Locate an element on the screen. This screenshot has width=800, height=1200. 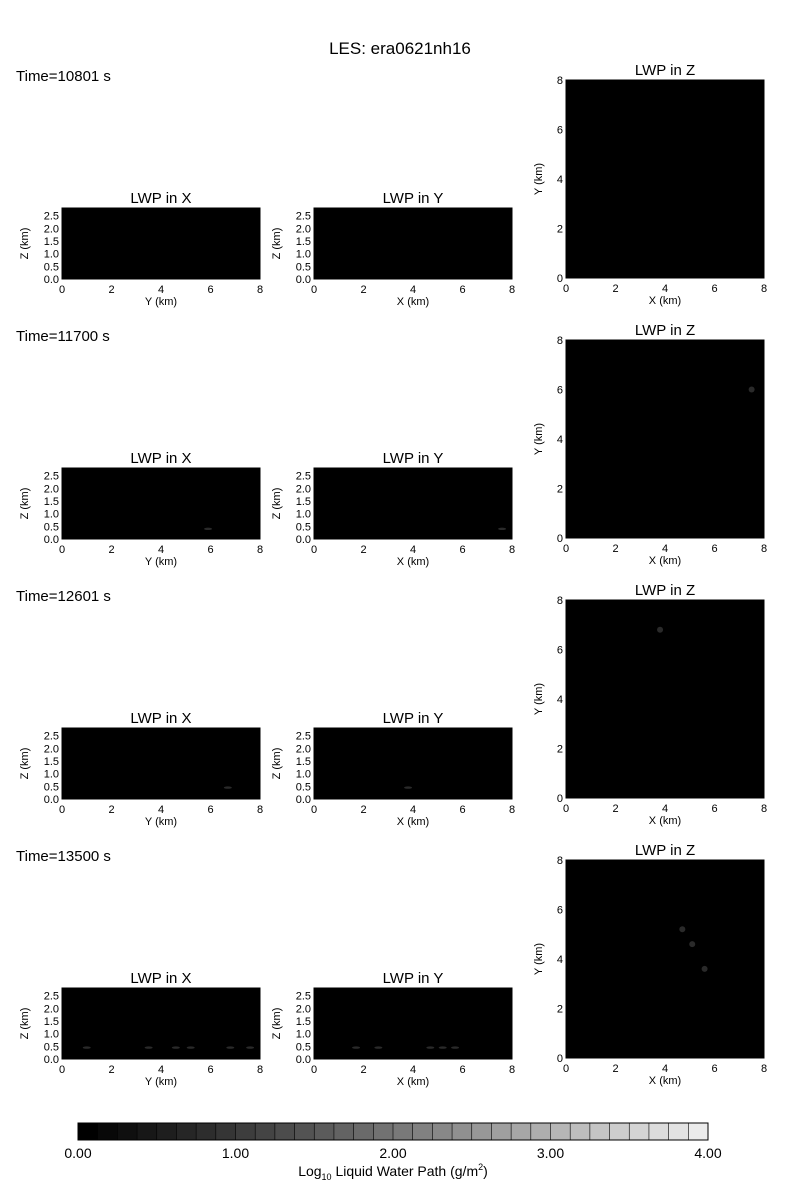
y-tick-label: 0.5 is located at coordinates (303, 787).